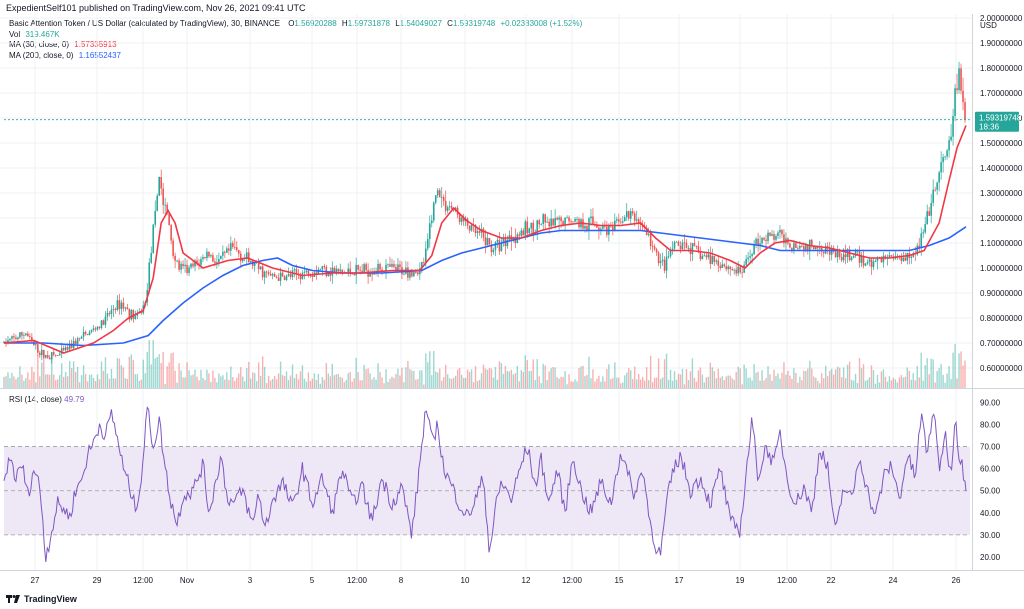 This screenshot has width=1024, height=609. What do you see at coordinates (41, 599) in the screenshot?
I see `tradingview-logo: TradingView` at bounding box center [41, 599].